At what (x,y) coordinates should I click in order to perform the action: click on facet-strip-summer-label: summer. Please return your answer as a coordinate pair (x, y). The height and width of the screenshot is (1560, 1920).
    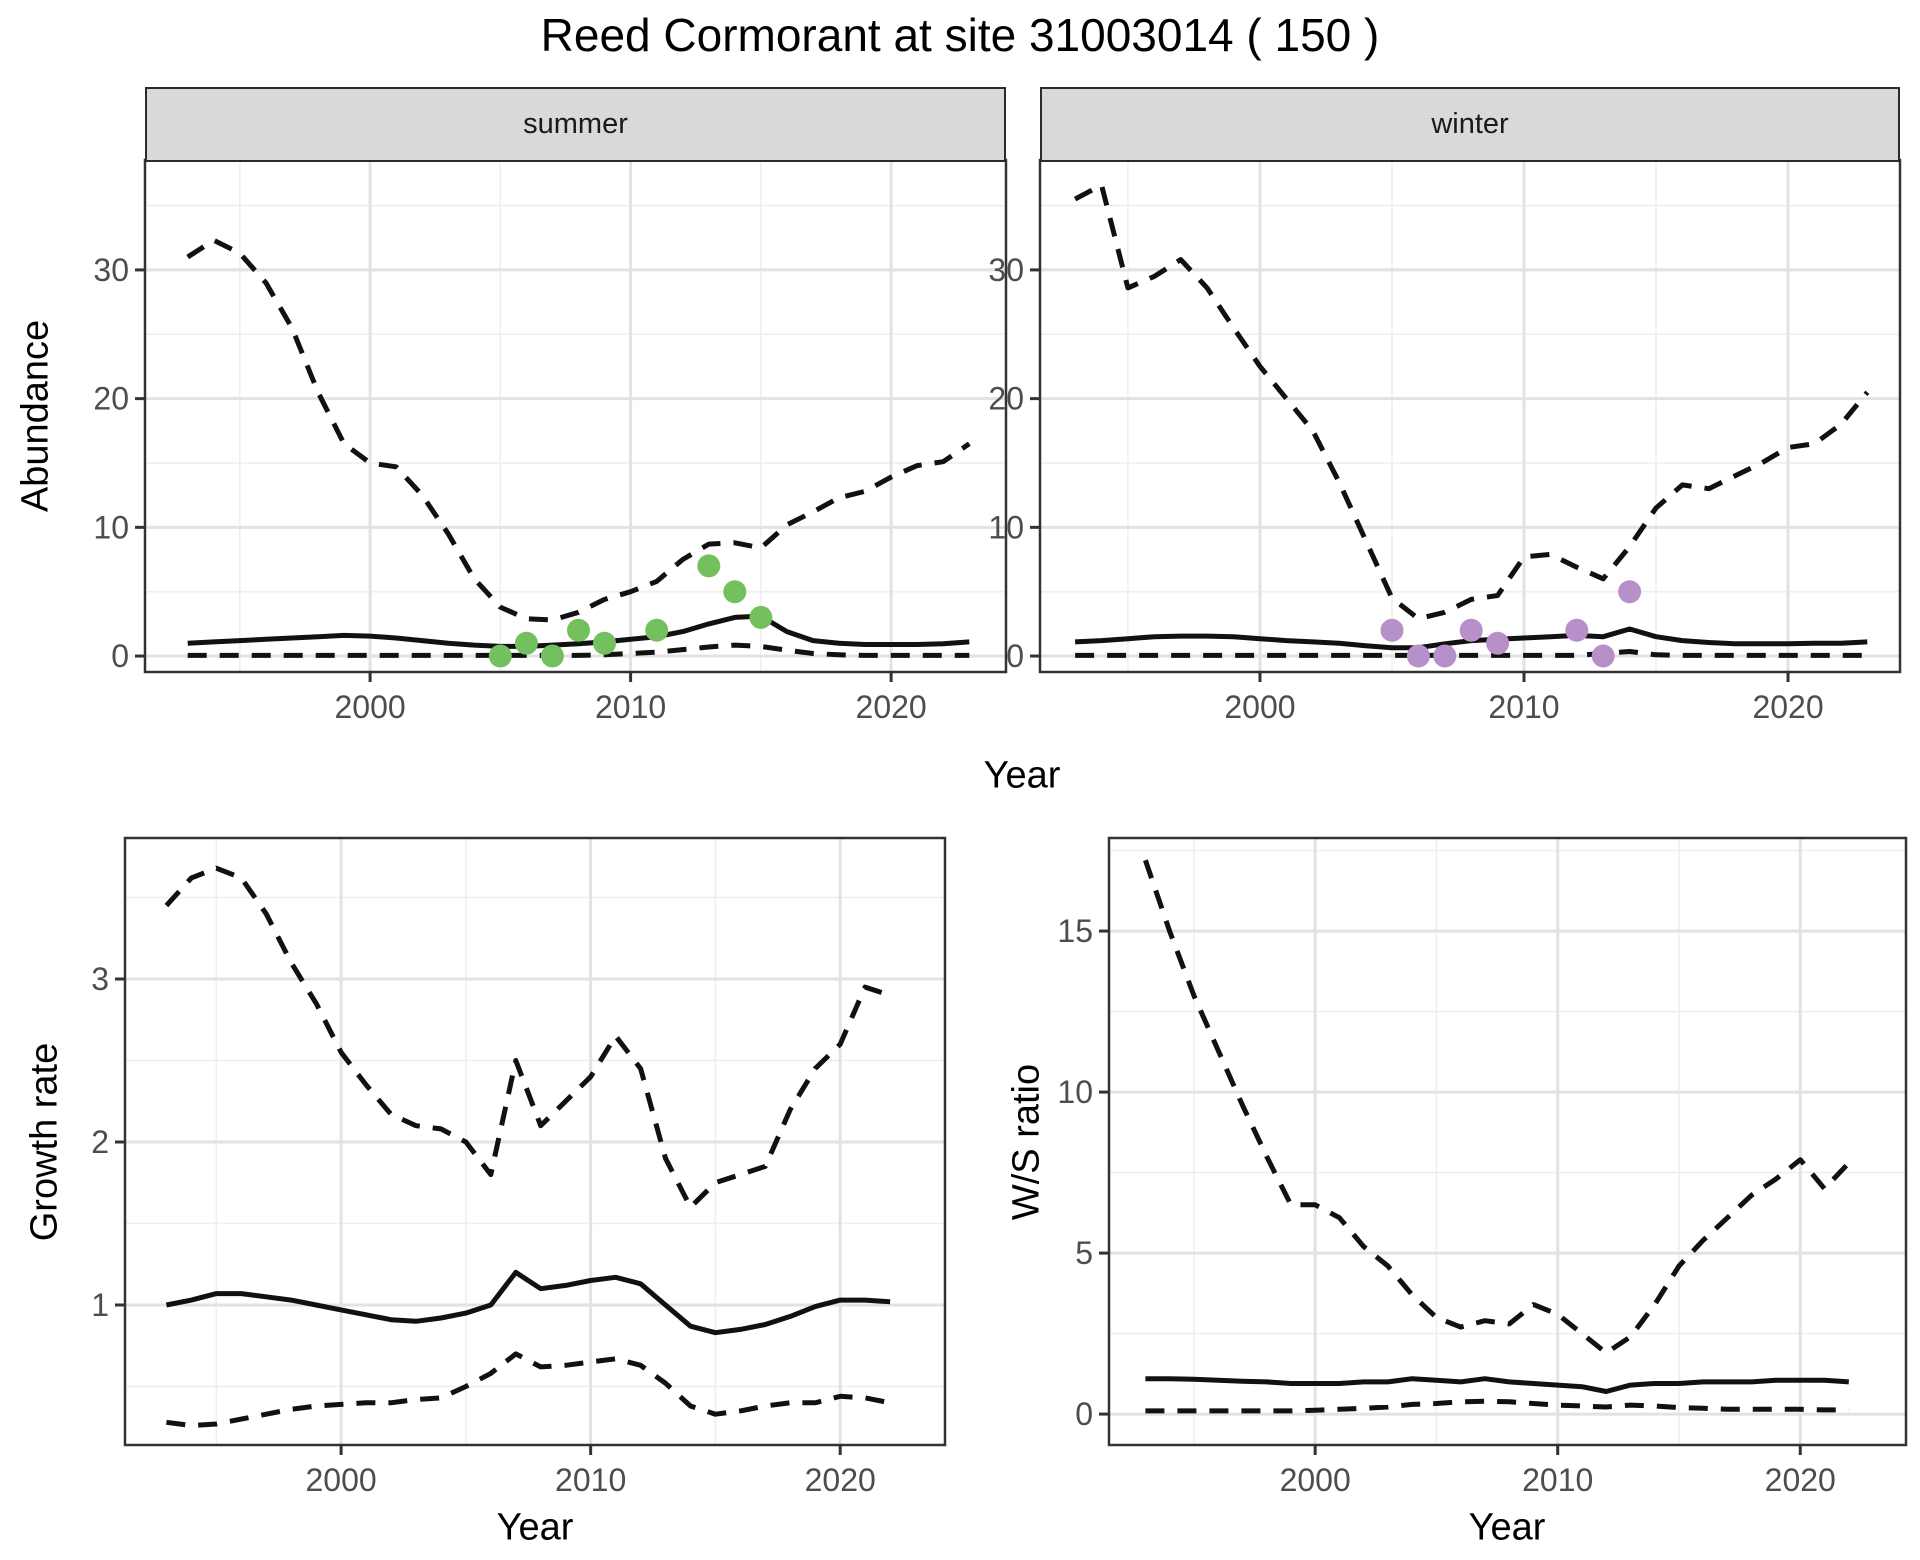
    Looking at the image, I should click on (575, 124).